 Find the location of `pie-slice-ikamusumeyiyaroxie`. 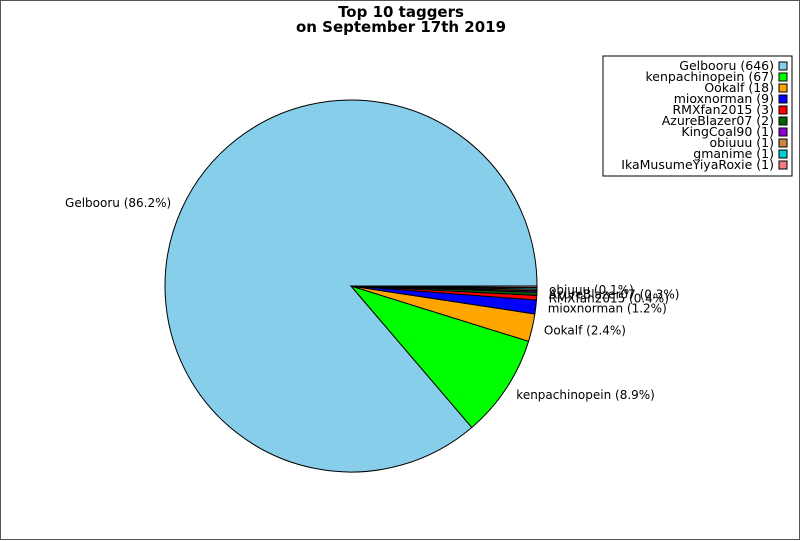

pie-slice-ikamusumeyiyaroxie is located at coordinates (444, 287).